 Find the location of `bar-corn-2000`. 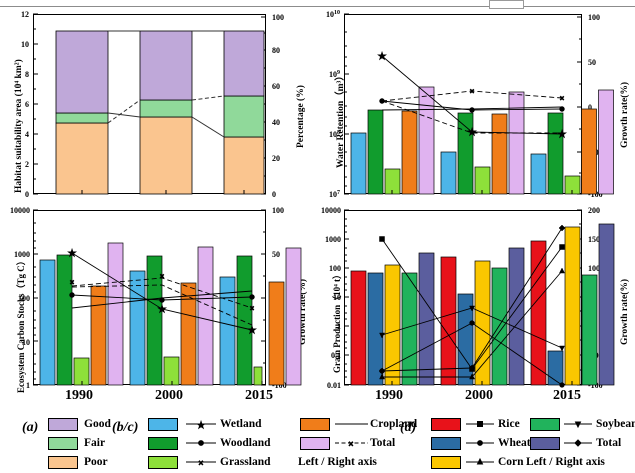

bar-corn-2000 is located at coordinates (482, 323).